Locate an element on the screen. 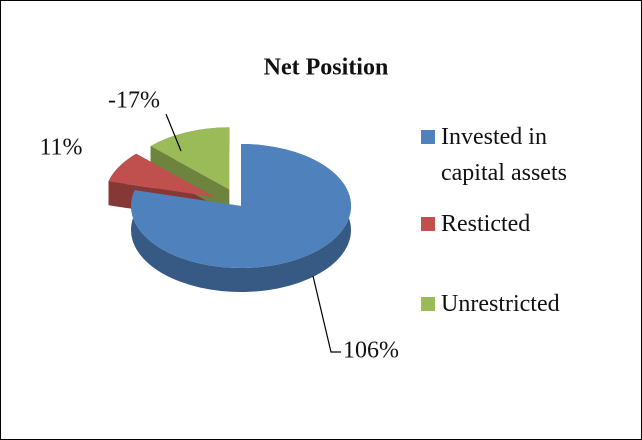 This screenshot has width=642, height=440. pie-tops is located at coordinates (229, 198).